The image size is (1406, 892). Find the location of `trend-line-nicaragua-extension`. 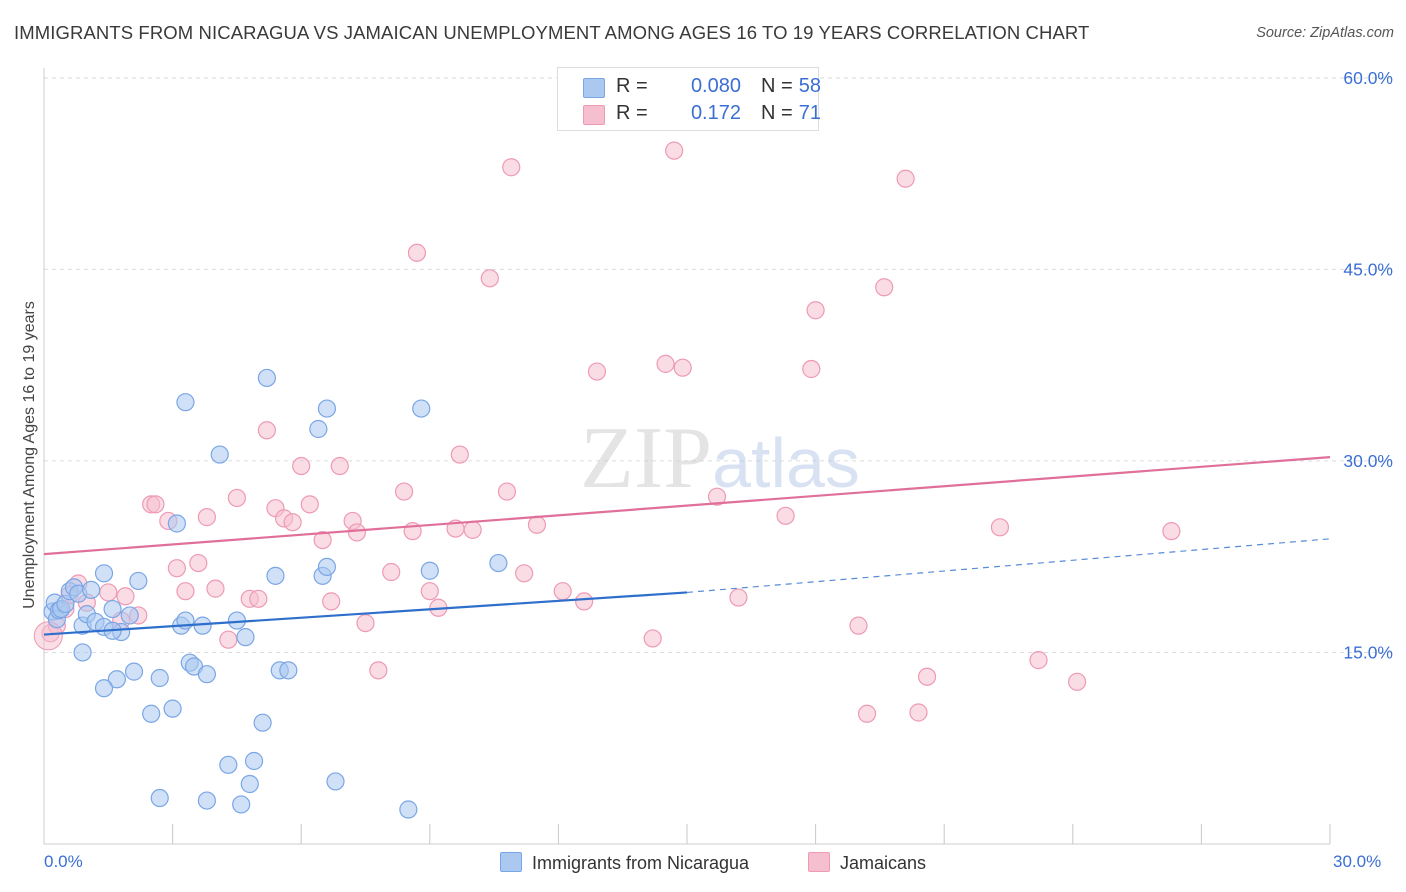

trend-line-nicaragua-extension is located at coordinates (1008, 566).